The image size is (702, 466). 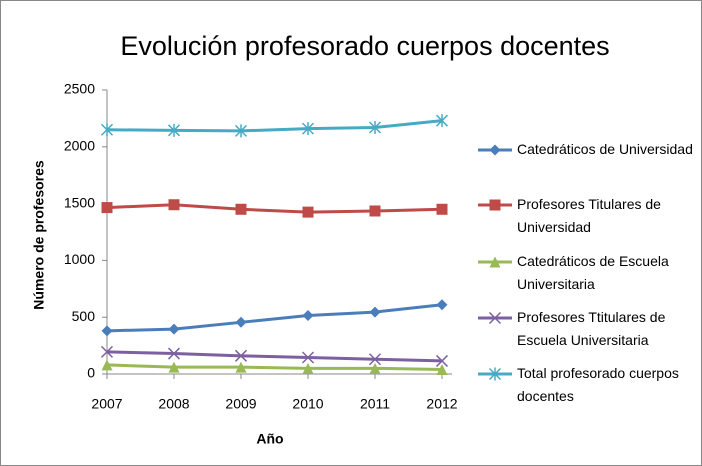 I want to click on x-tick-label: 2012, so click(x=441, y=404).